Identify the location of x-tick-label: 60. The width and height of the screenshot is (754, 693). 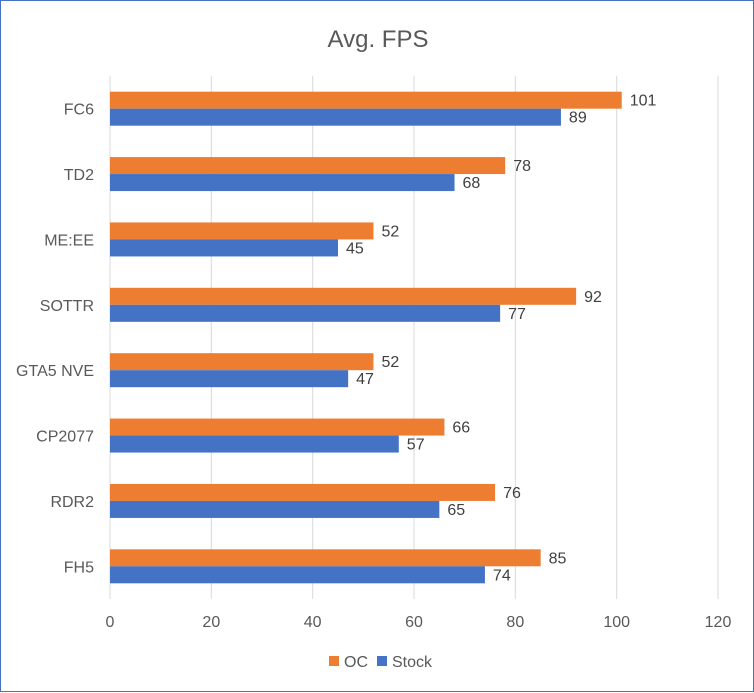
(414, 622).